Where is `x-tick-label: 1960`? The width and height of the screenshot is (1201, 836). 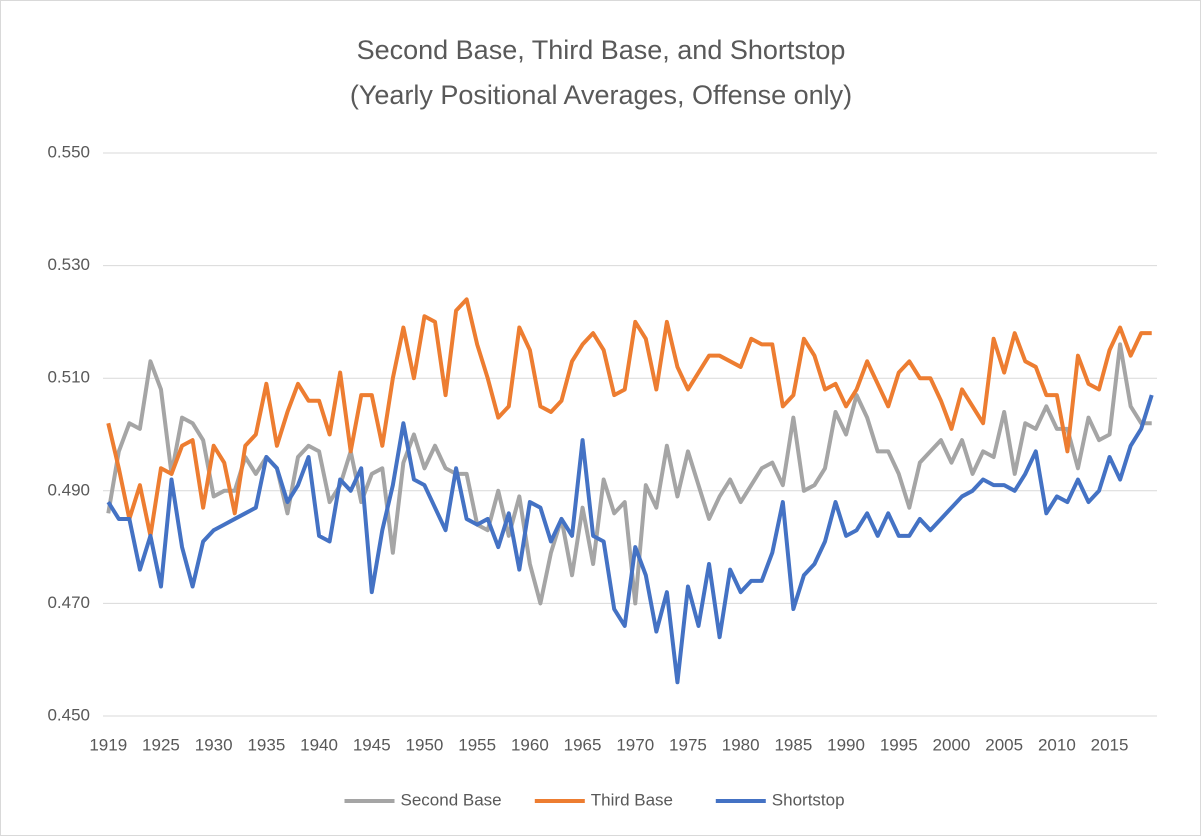 x-tick-label: 1960 is located at coordinates (530, 744).